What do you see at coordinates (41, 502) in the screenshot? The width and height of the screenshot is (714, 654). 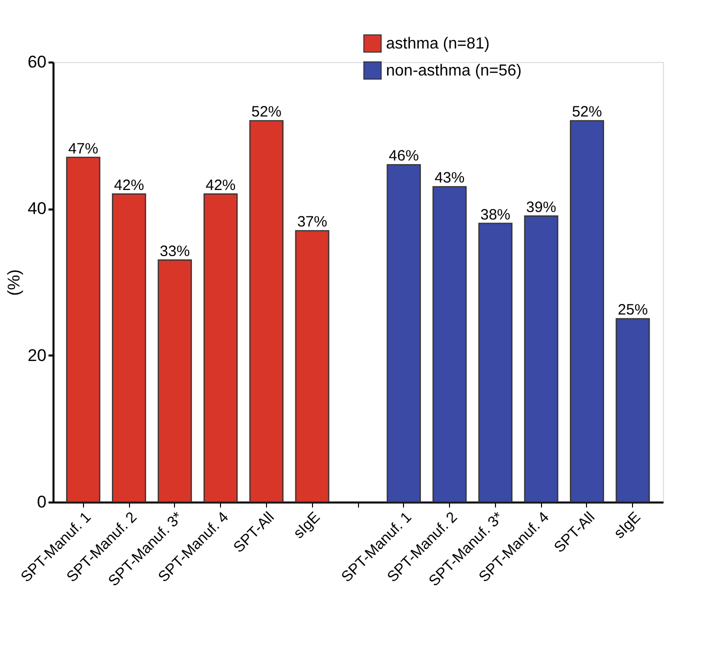 I see `y-tick-label: 0` at bounding box center [41, 502].